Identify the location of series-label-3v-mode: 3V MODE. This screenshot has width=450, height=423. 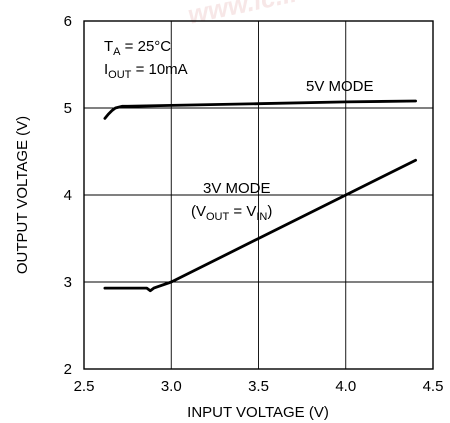
(237, 188).